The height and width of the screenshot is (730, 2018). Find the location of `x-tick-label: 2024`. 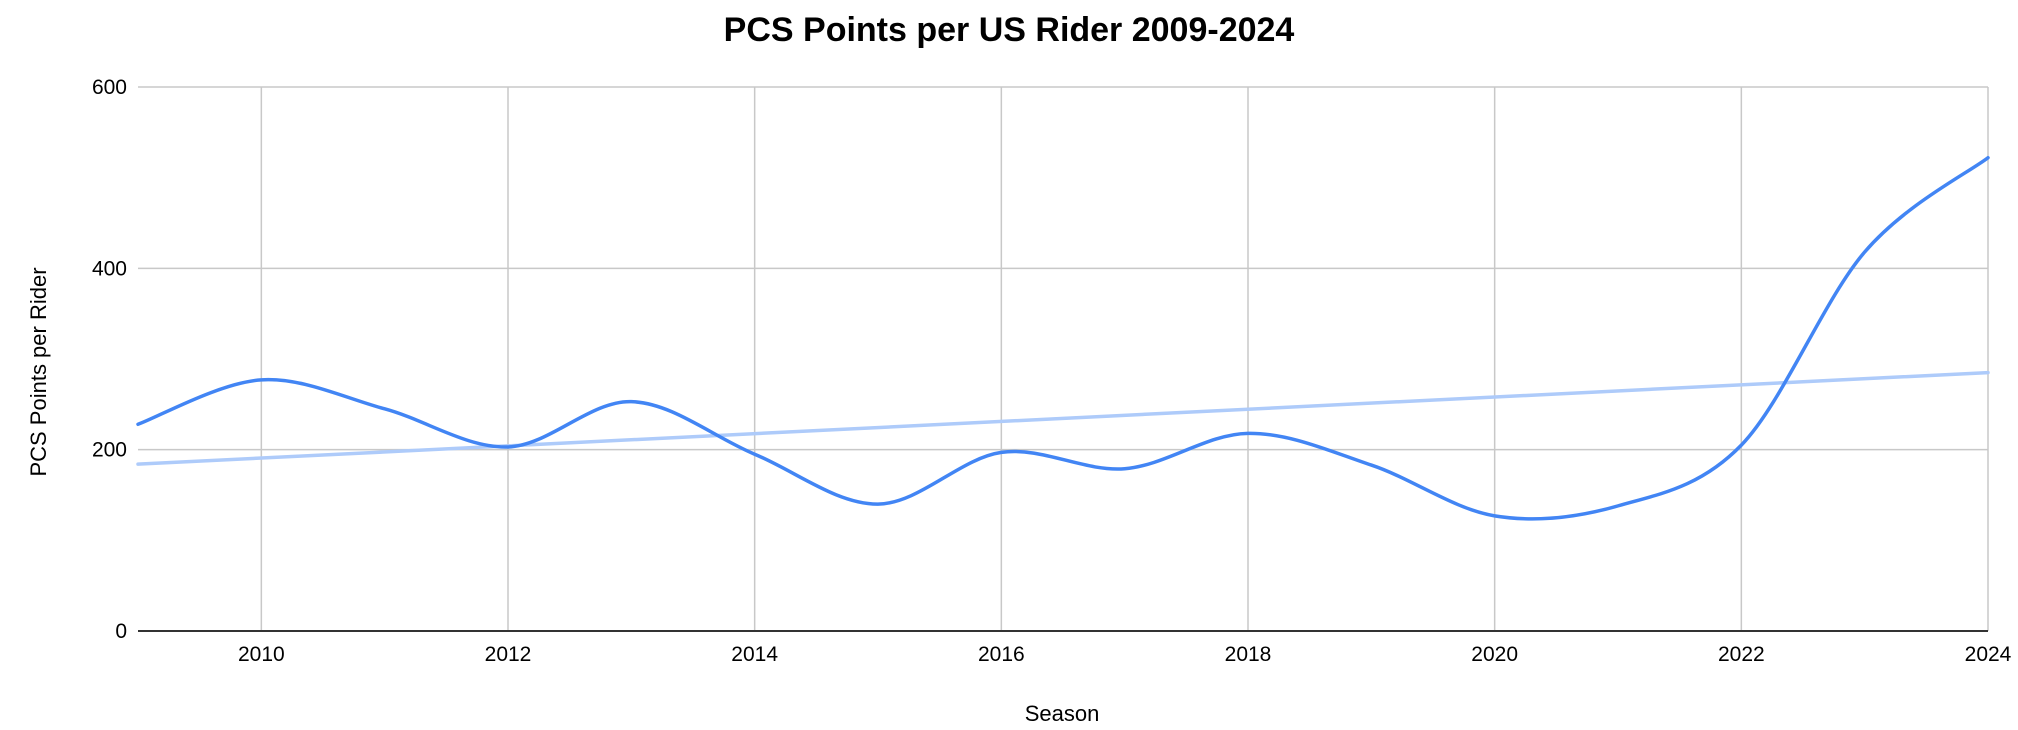

x-tick-label: 2024 is located at coordinates (1988, 654).